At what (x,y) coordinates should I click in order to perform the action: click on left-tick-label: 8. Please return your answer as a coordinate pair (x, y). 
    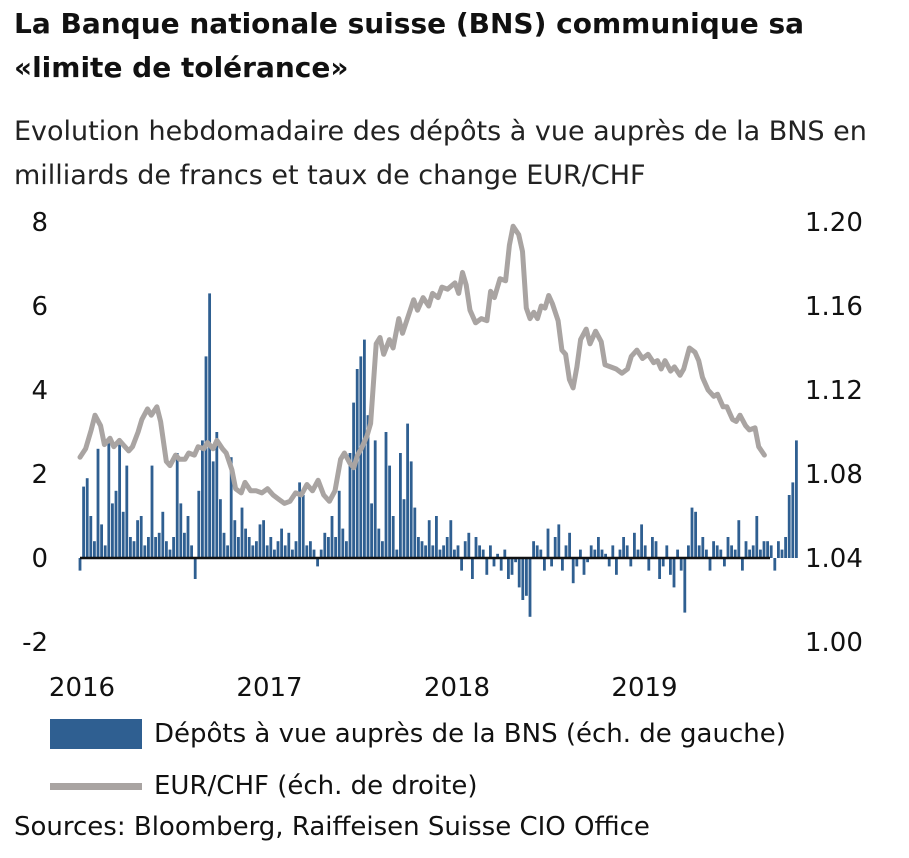
    Looking at the image, I should click on (39, 223).